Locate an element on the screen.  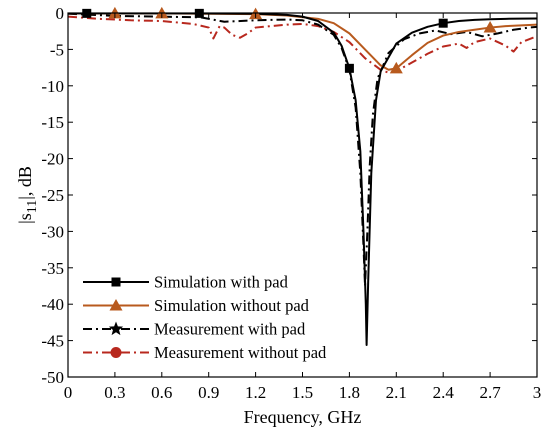
legend-label-2: Simulation without pad is located at coordinates (232, 305).